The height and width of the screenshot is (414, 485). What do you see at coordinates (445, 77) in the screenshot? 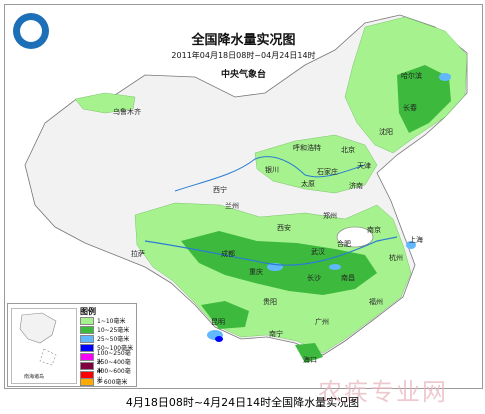
I see `rain-patch-25-50-a` at bounding box center [445, 77].